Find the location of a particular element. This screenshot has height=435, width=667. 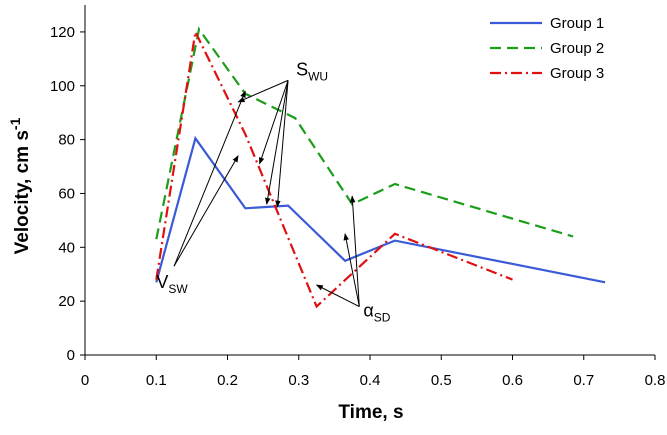

y-tick-label: 0 is located at coordinates (71, 355).